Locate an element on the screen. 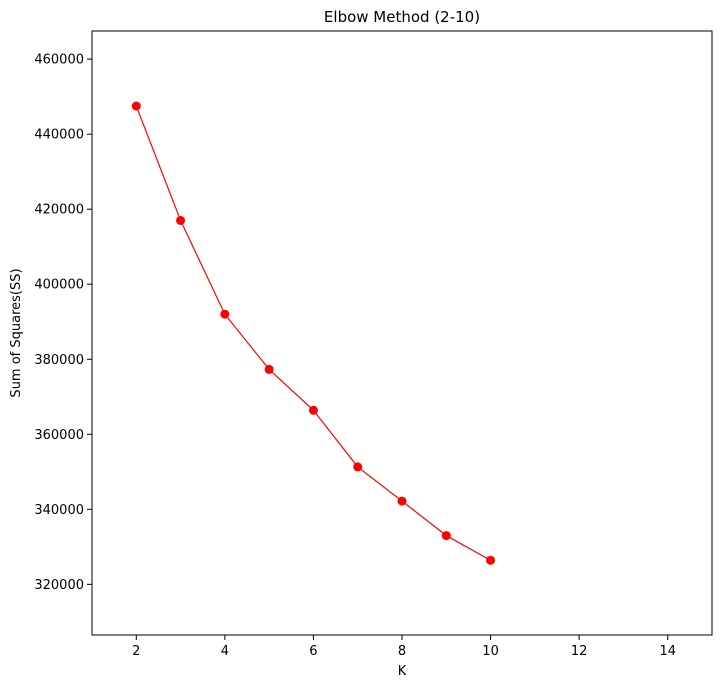  y-tick-label: 380000 is located at coordinates (59, 360).